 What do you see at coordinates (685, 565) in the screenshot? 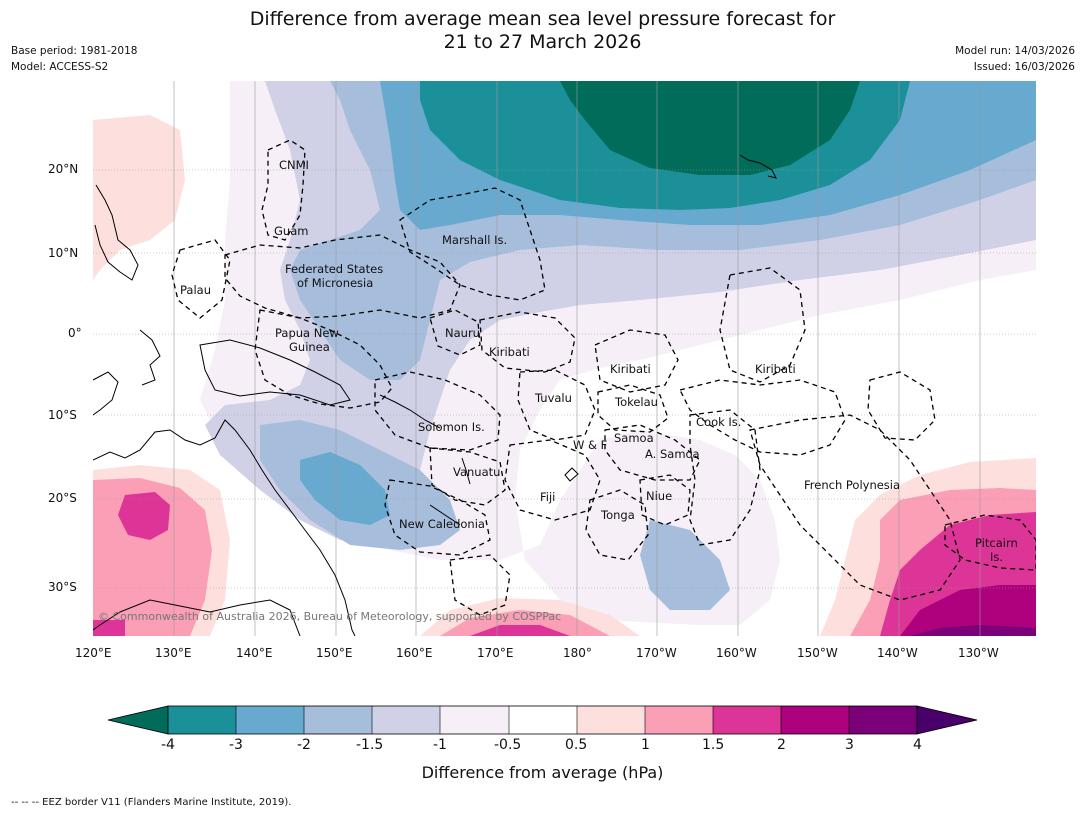
I see `anomaly-m2-patch-east` at bounding box center [685, 565].